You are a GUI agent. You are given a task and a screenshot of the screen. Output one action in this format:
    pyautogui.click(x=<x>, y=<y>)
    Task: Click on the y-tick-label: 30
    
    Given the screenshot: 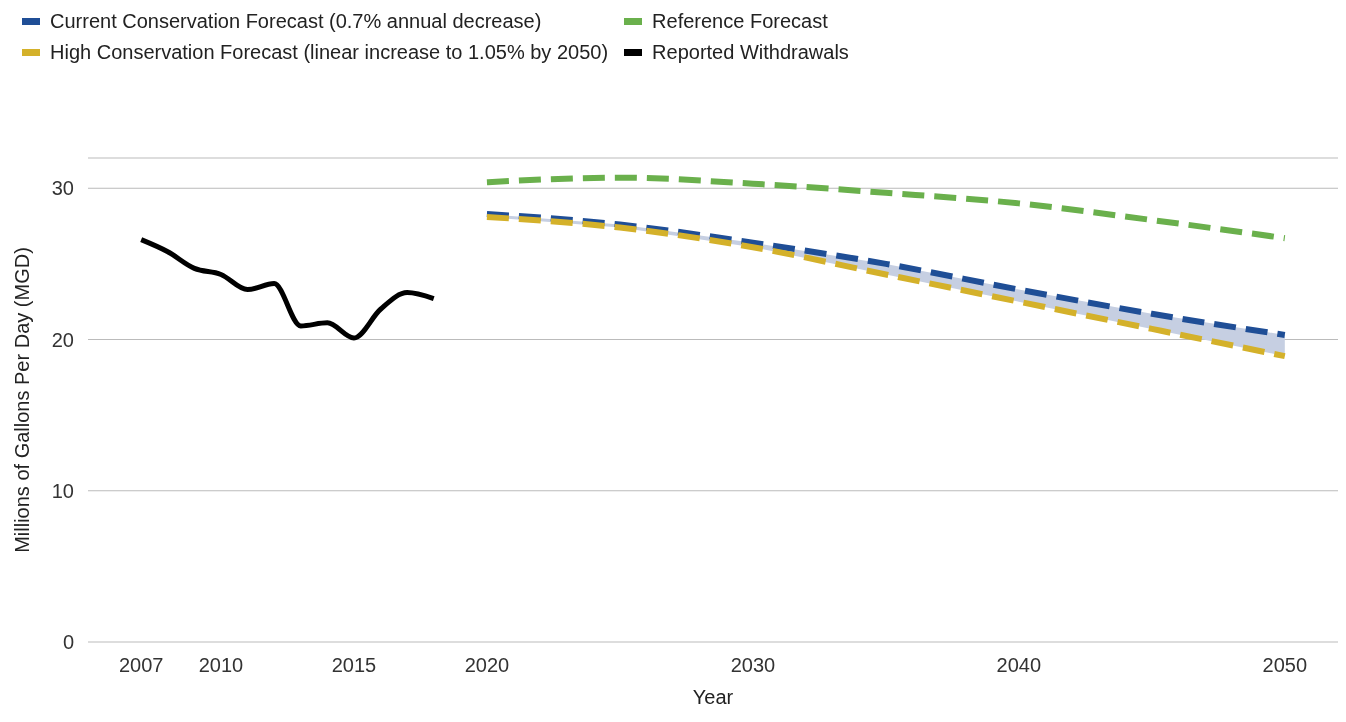 What is the action you would take?
    pyautogui.click(x=62, y=188)
    